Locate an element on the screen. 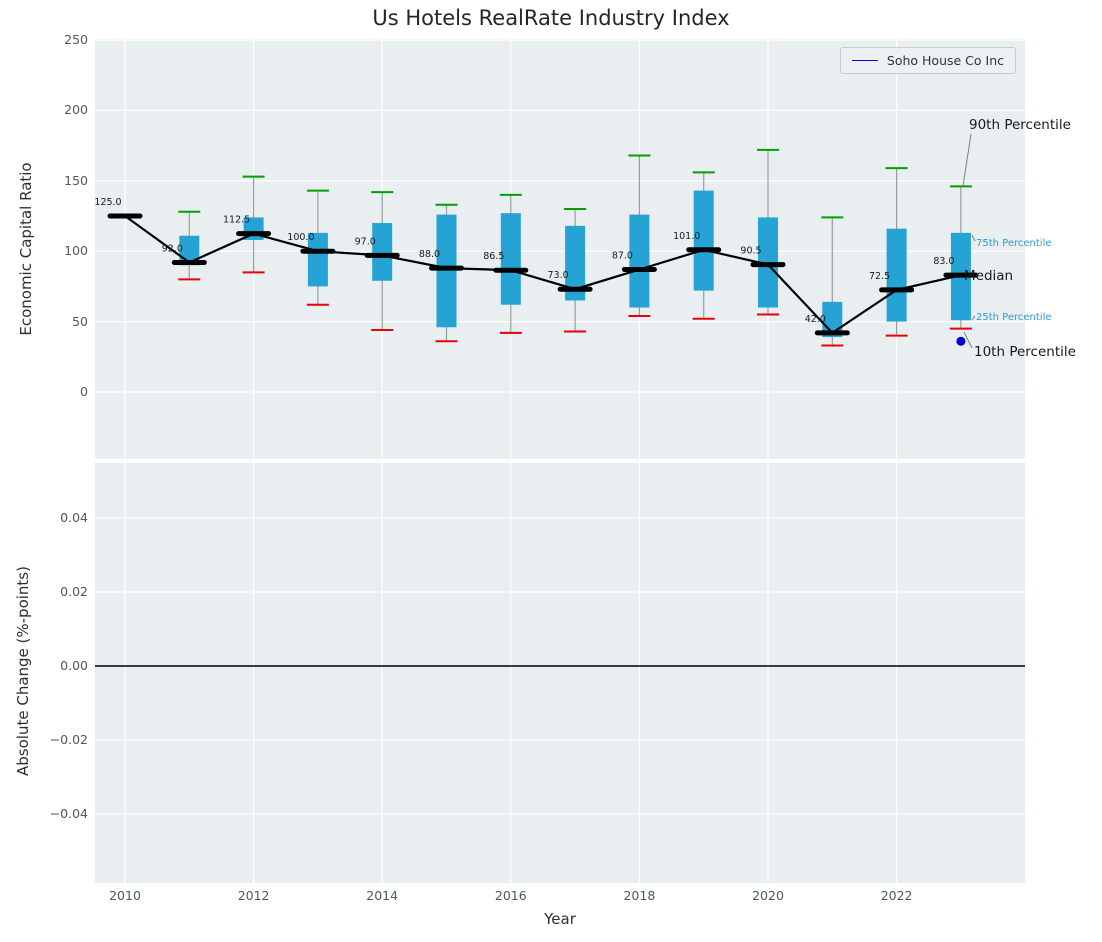 The width and height of the screenshot is (1102, 942). soho-house-point is located at coordinates (961, 341).